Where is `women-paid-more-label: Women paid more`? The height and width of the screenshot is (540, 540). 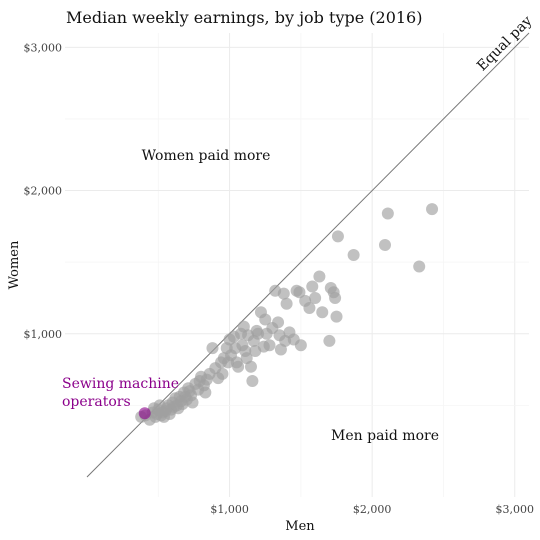 women-paid-more-label: Women paid more is located at coordinates (206, 156).